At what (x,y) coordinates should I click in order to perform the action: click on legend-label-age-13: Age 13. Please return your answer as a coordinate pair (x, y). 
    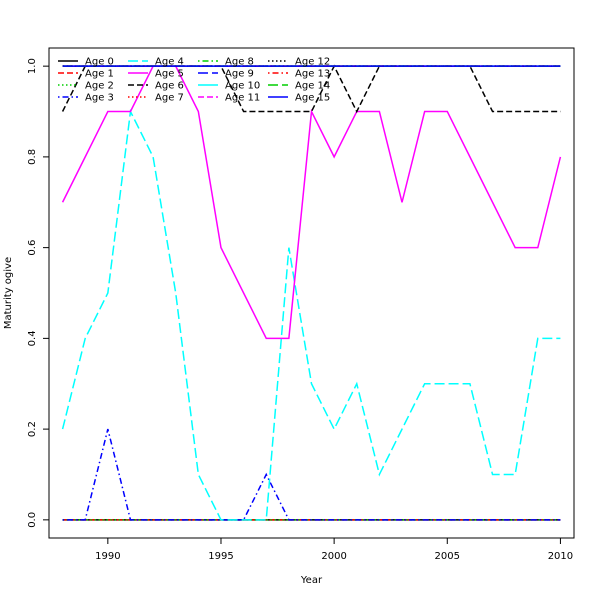
    Looking at the image, I should click on (312, 74).